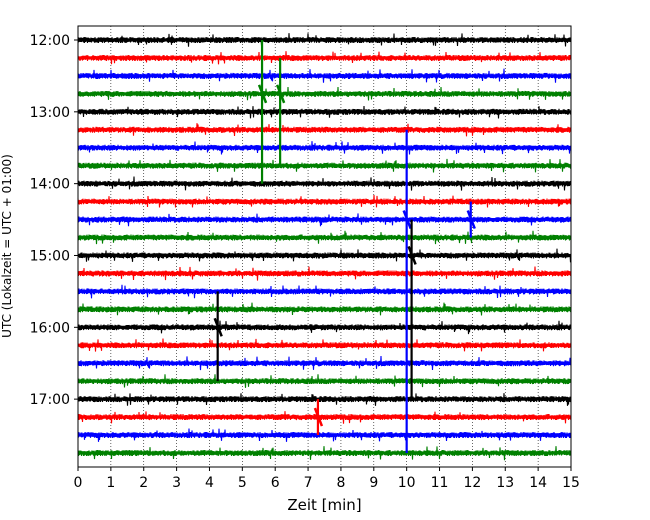  What do you see at coordinates (340, 483) in the screenshot?
I see `x-tick-label: 8` at bounding box center [340, 483].